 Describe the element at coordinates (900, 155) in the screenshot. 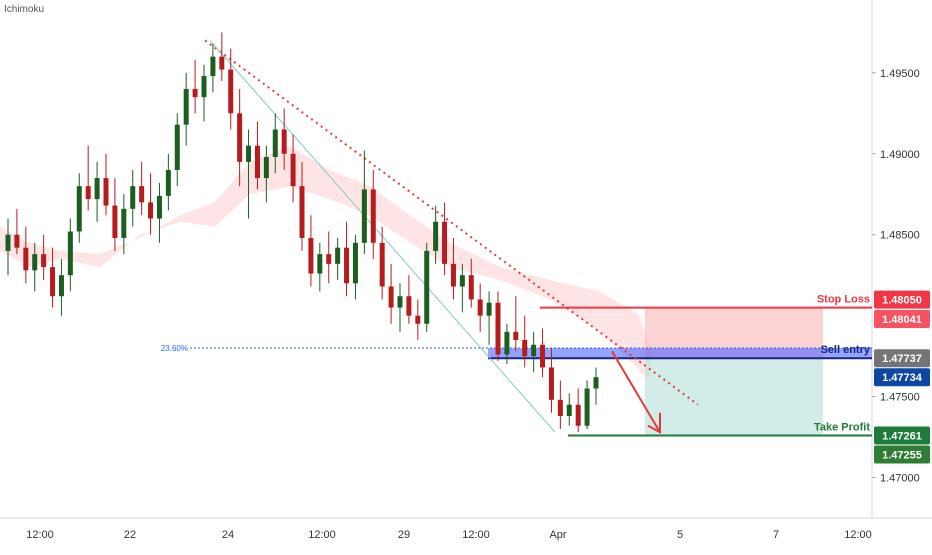

I see `y-tick-label: 1.49000` at that location.